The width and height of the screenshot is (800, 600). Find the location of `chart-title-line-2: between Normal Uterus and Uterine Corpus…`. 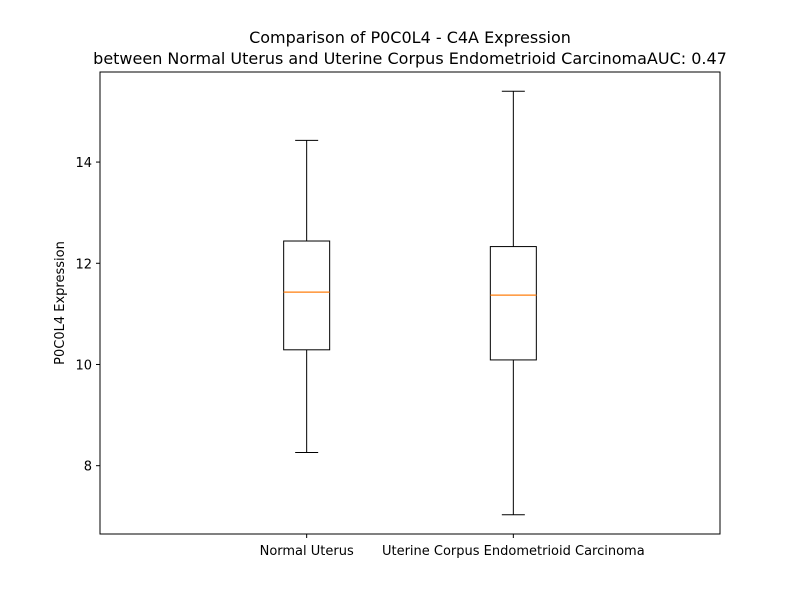

chart-title-line-2: between Normal Uterus and Uterine Corpus… is located at coordinates (410, 58).